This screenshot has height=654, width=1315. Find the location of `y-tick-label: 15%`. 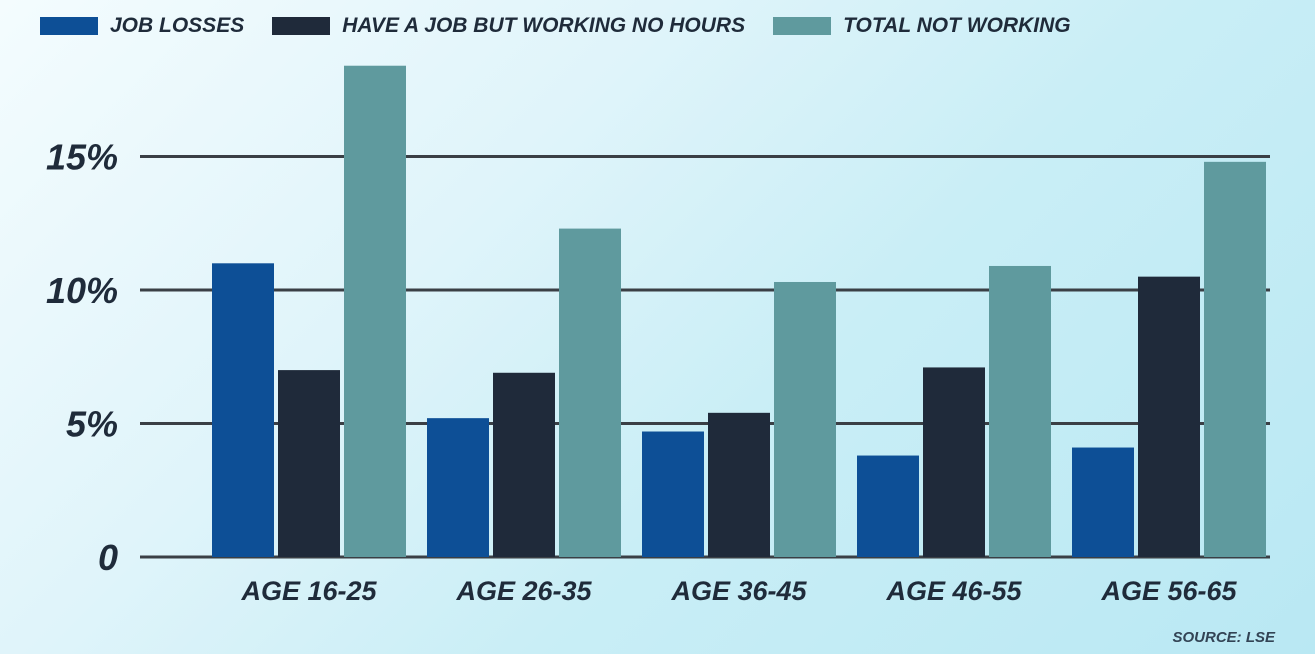

y-tick-label: 15% is located at coordinates (82, 157).